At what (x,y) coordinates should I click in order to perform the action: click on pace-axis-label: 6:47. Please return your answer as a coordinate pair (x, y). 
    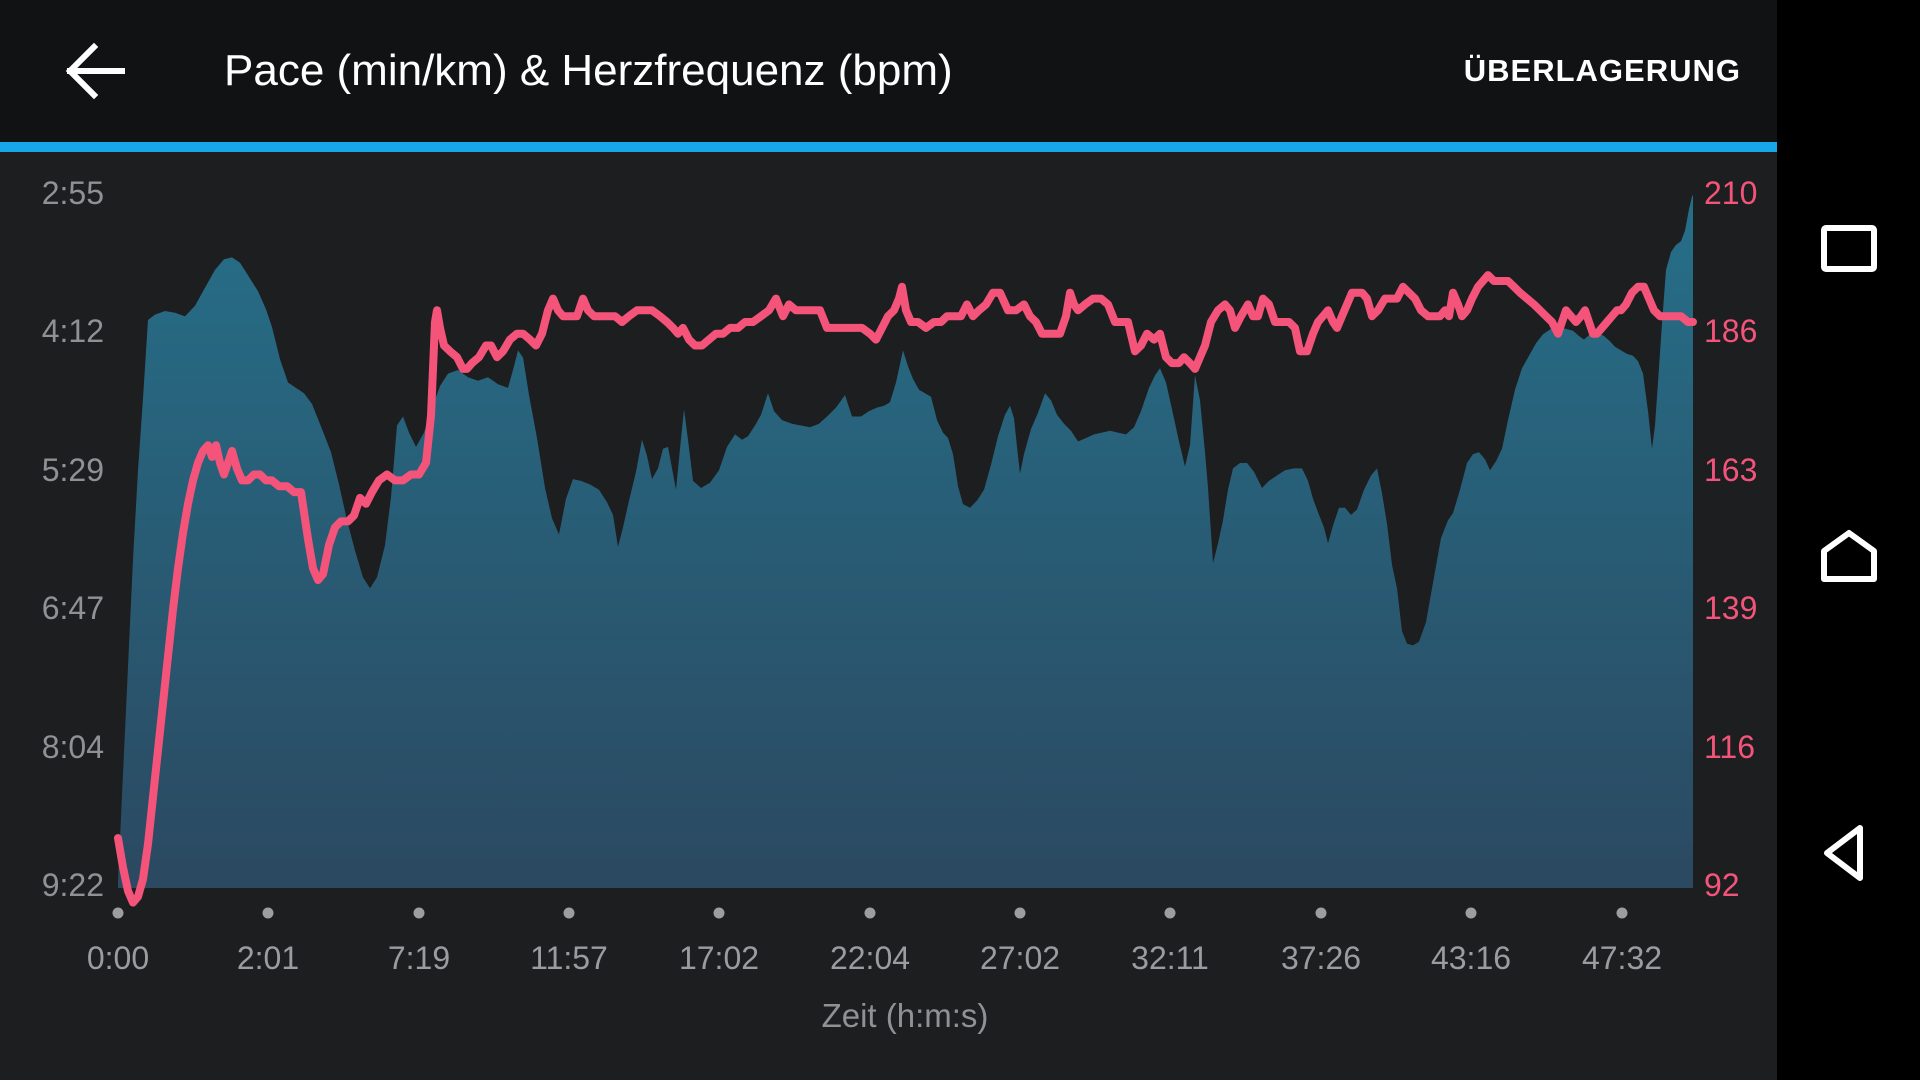
    Looking at the image, I should click on (72, 608).